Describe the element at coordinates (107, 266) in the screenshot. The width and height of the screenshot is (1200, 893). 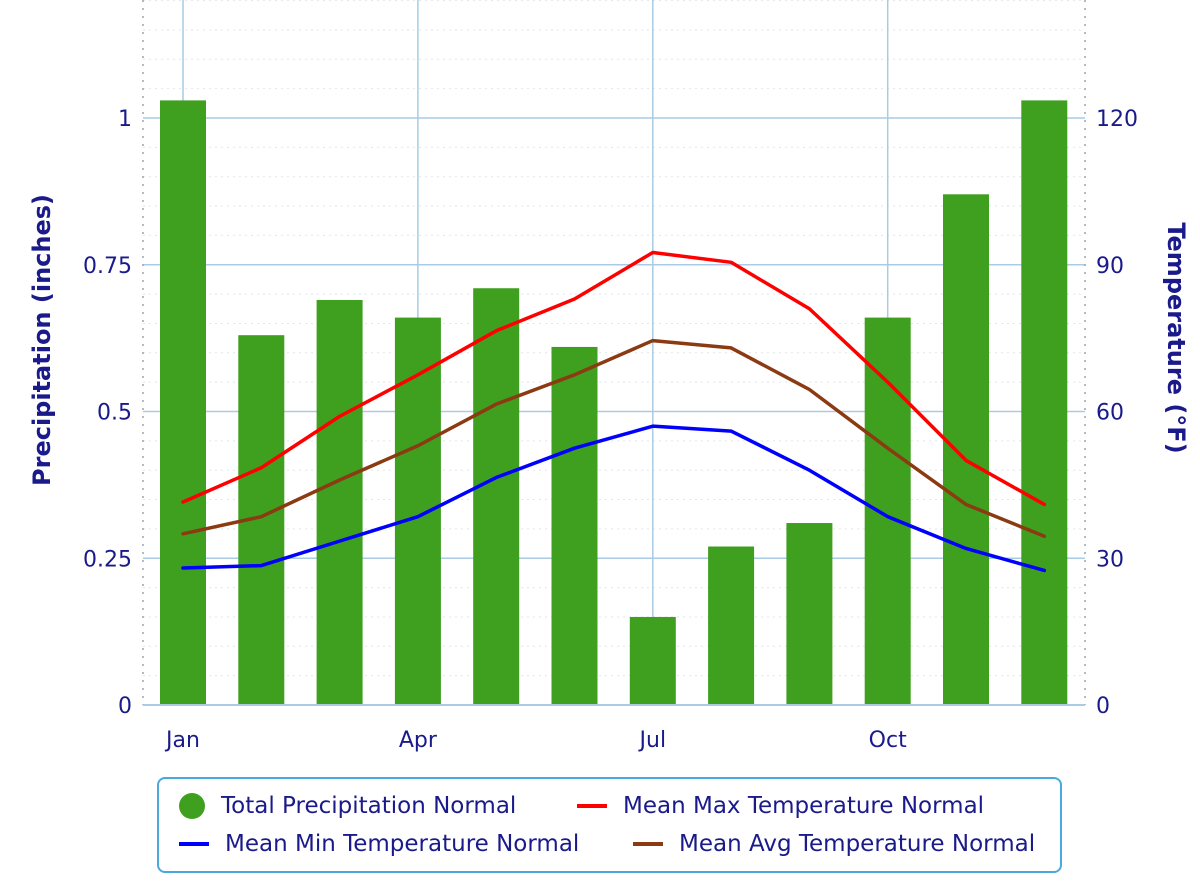
I see `left-y-tick-label: 0.75` at that location.